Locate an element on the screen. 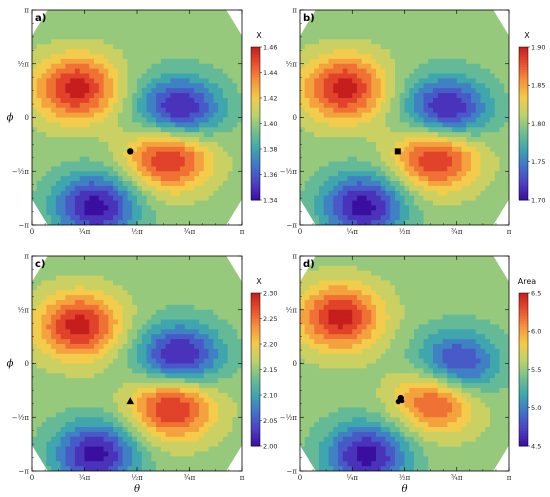 This screenshot has width=550, height=497. colorbar-tick-label: 6.5 is located at coordinates (536, 293).